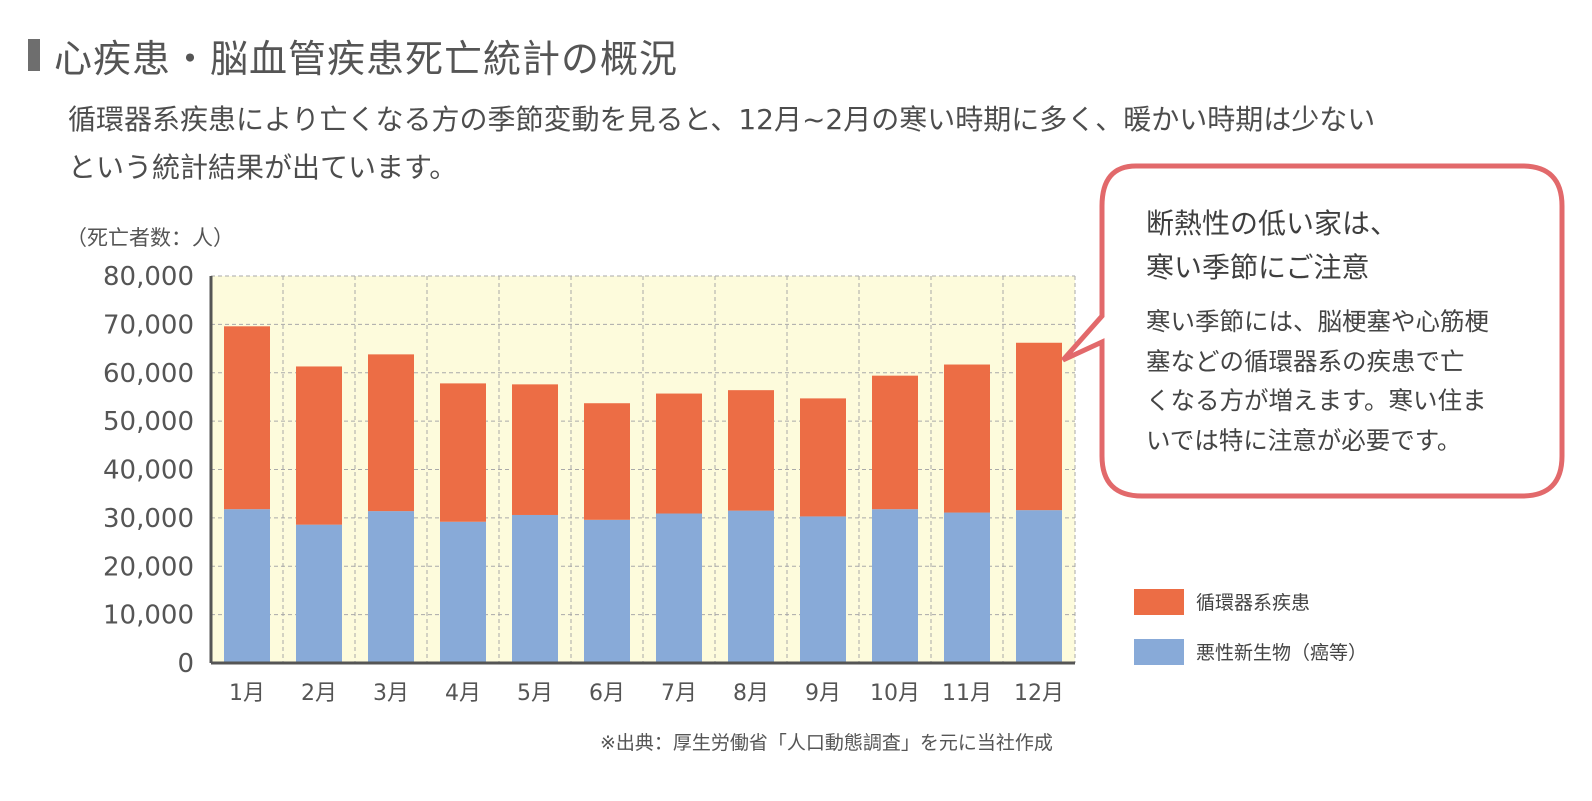 This screenshot has height=801, width=1592. I want to click on x-tick-label: 2月, so click(319, 693).